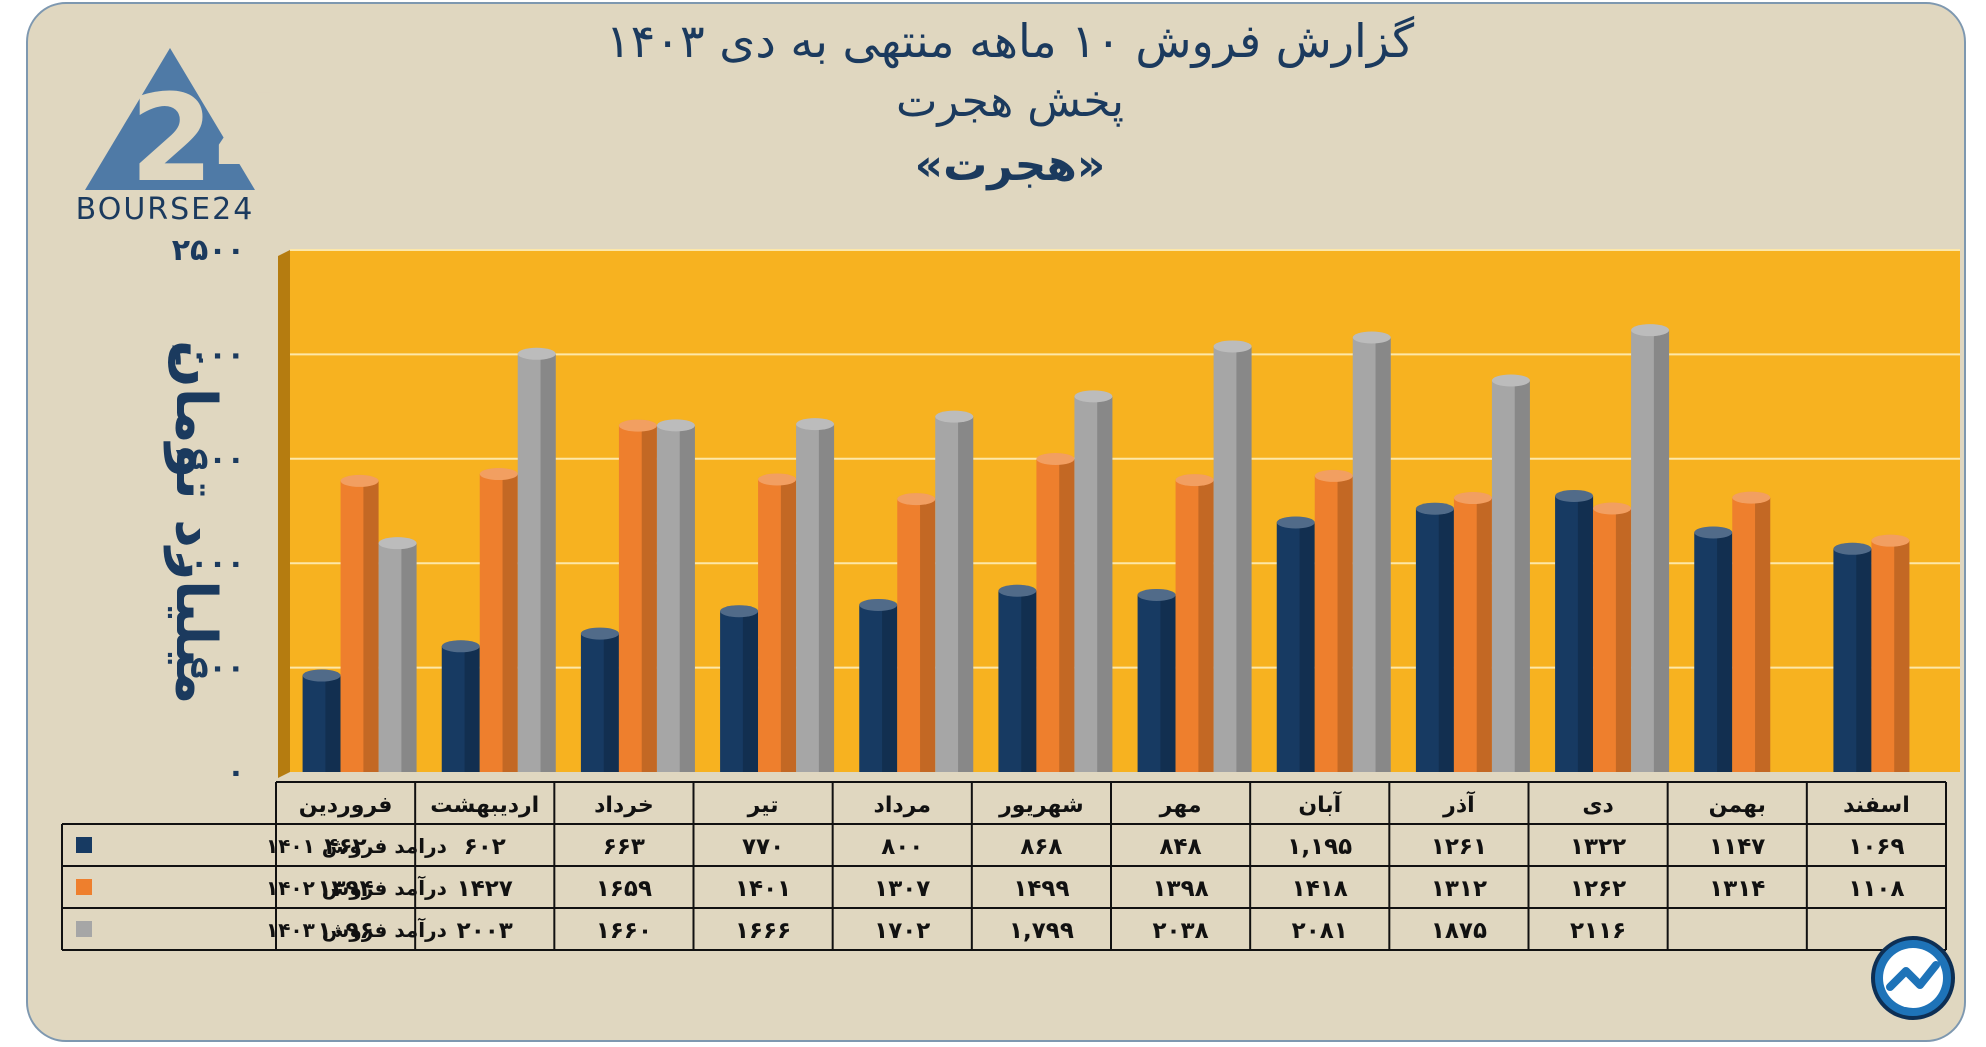  I want to click on data-label: ۸۶۸, so click(1041, 847).